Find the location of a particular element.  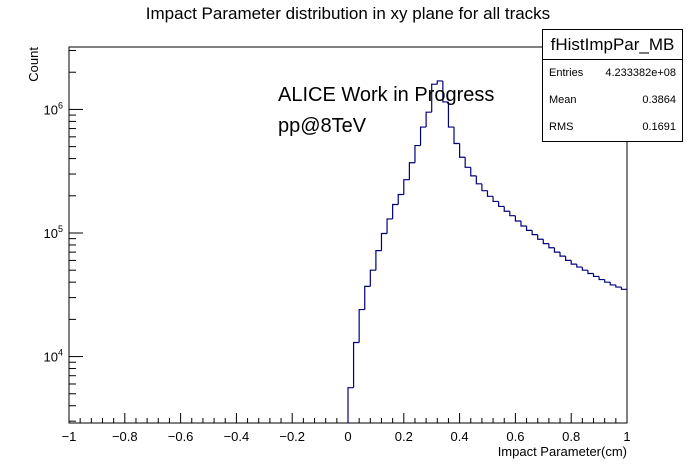

x-tick-label: 0.6 is located at coordinates (515, 436).